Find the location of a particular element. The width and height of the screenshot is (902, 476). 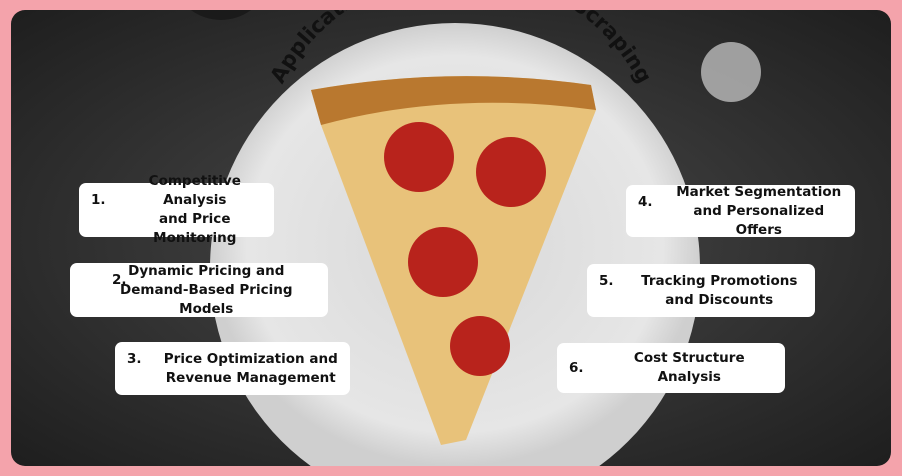

item-line: and Discounts is located at coordinates (719, 299).